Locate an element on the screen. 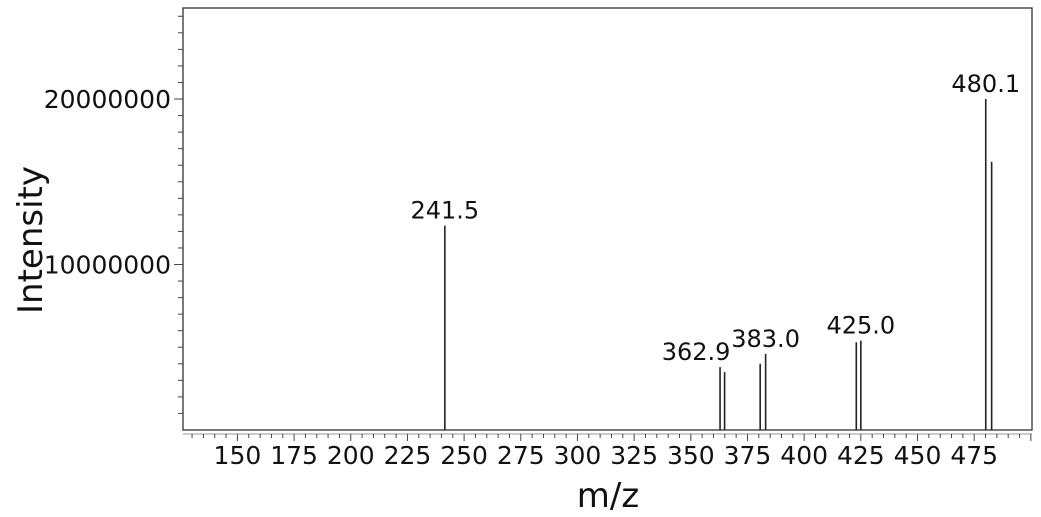 This screenshot has height=517, width=1041. x-tick-label: 250 is located at coordinates (464, 455).